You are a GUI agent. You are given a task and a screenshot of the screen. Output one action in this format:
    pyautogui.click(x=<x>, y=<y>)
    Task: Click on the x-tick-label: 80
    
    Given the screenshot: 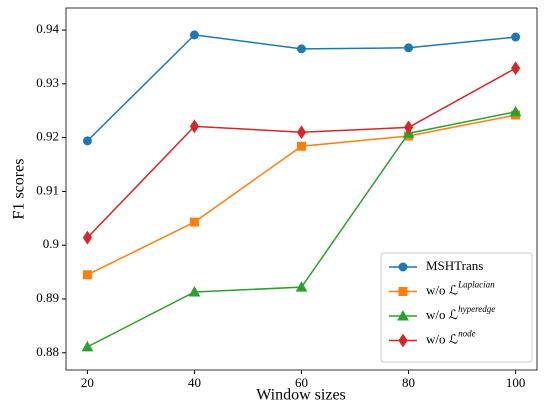 What is the action you would take?
    pyautogui.click(x=408, y=382)
    